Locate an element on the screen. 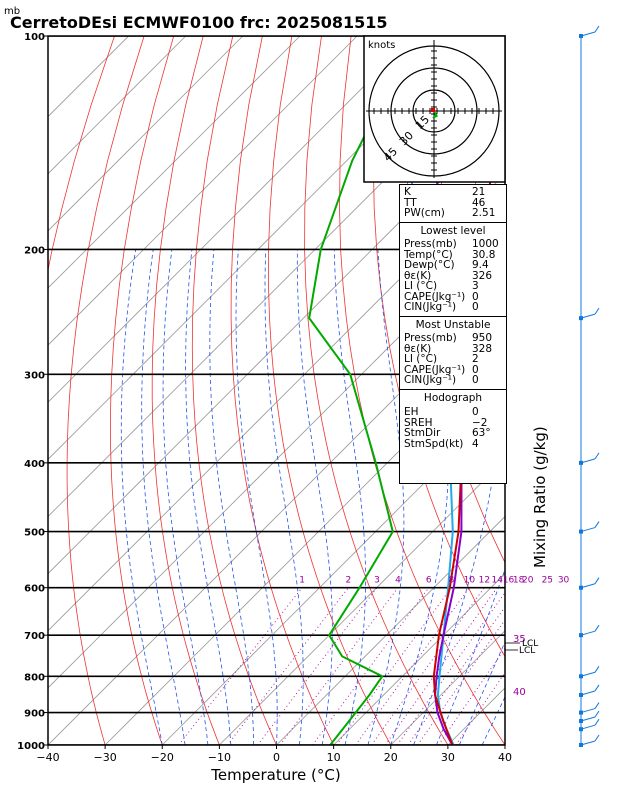 This screenshot has width=618, height=800. x-axis-label: Temperature (°C) is located at coordinates (275, 775).